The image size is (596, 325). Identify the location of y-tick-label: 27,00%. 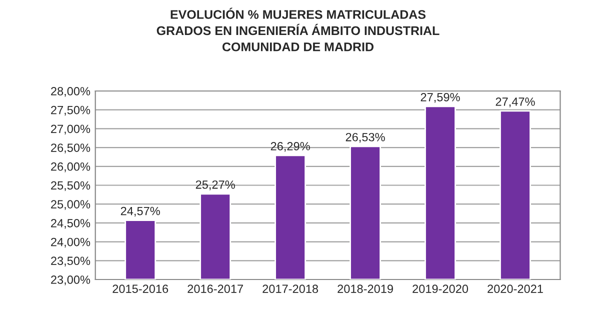
(70, 129).